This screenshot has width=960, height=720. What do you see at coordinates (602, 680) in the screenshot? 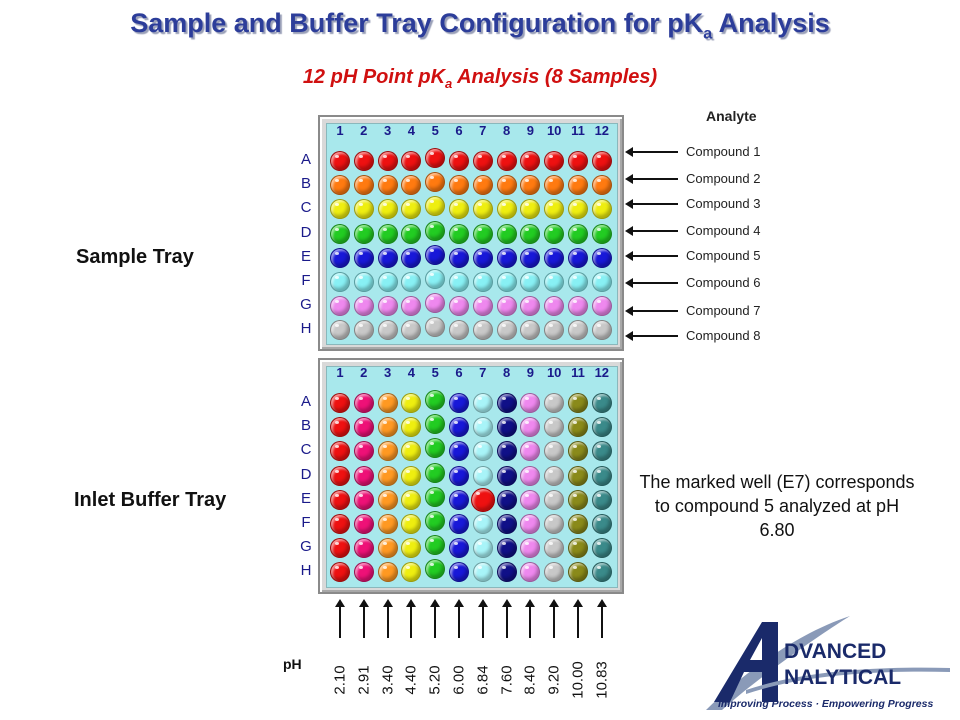
I see `ph-value: 10.83` at bounding box center [602, 680].